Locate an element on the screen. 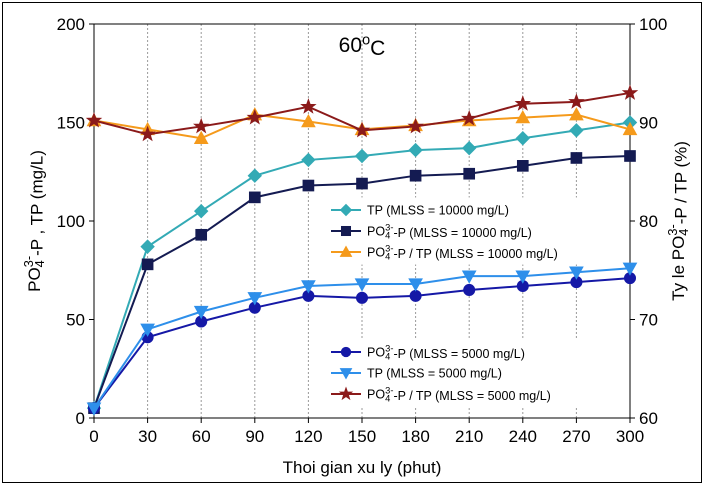 The height and width of the screenshot is (487, 706). x-tick-label: 210 is located at coordinates (469, 436).